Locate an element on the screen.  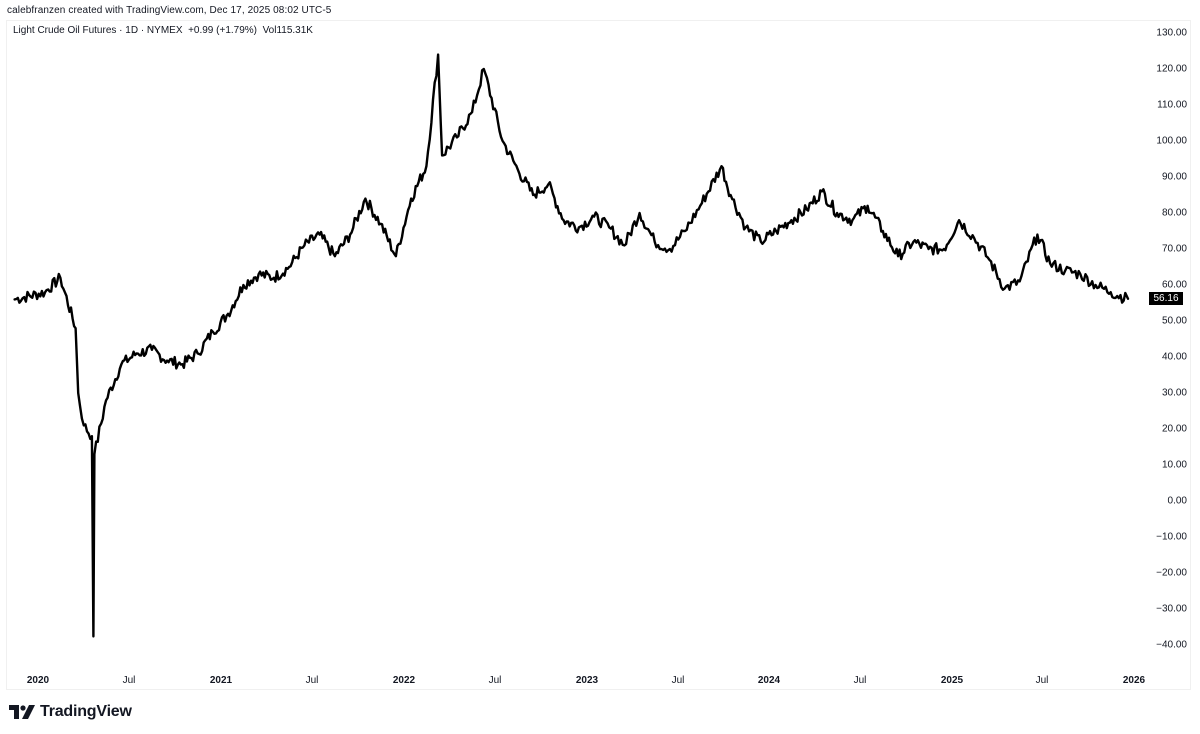
symbol-title: Light Crude Oil Futures · 1D · NYMEX is located at coordinates (98, 30).